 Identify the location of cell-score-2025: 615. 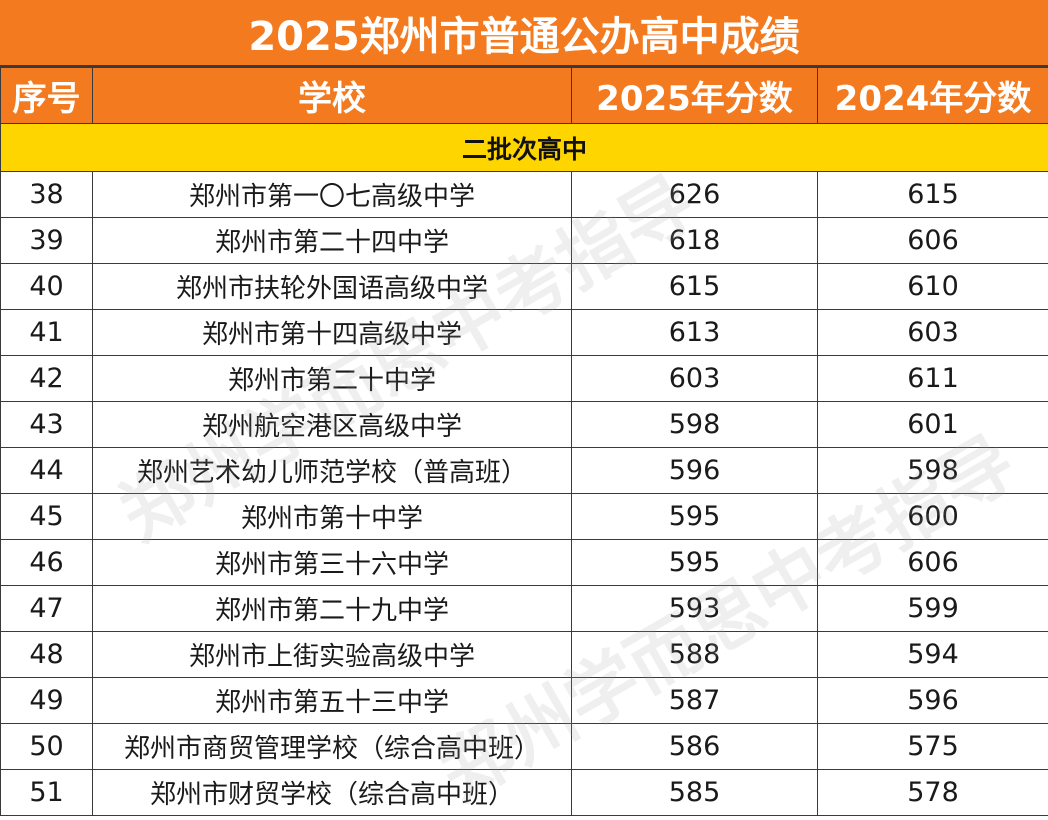
(695, 287).